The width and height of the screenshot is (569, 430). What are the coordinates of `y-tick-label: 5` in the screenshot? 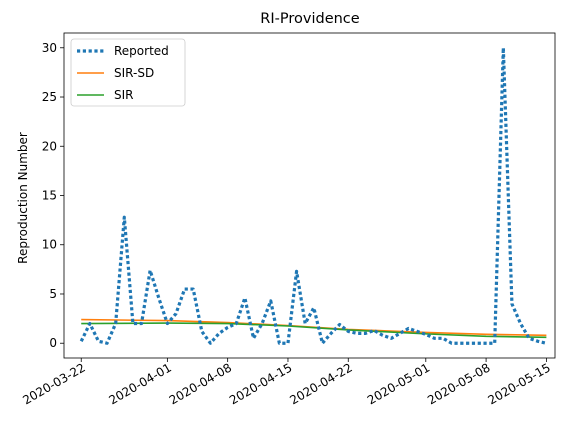 It's located at (53, 294).